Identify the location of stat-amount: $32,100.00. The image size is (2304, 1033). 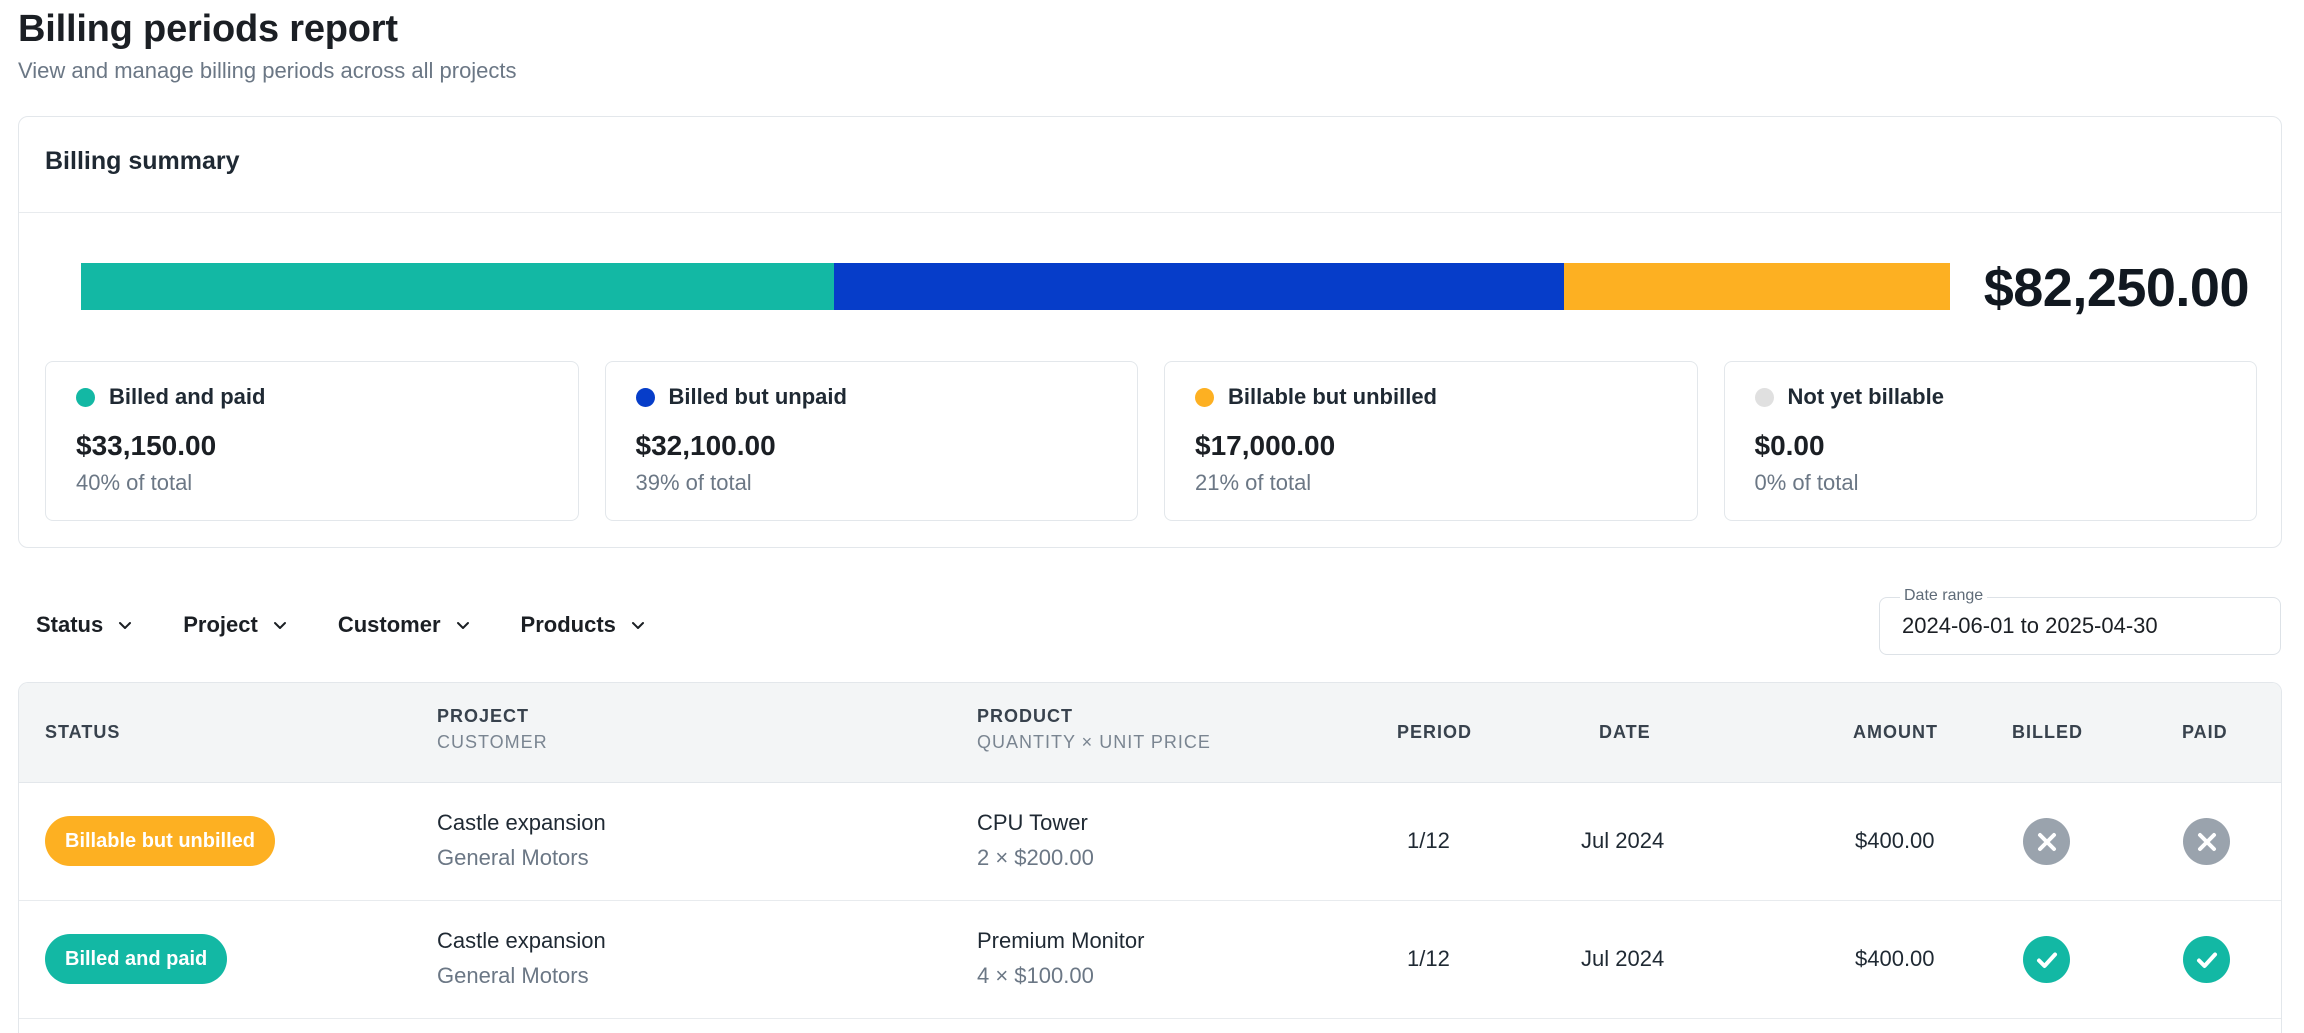
(705, 445).